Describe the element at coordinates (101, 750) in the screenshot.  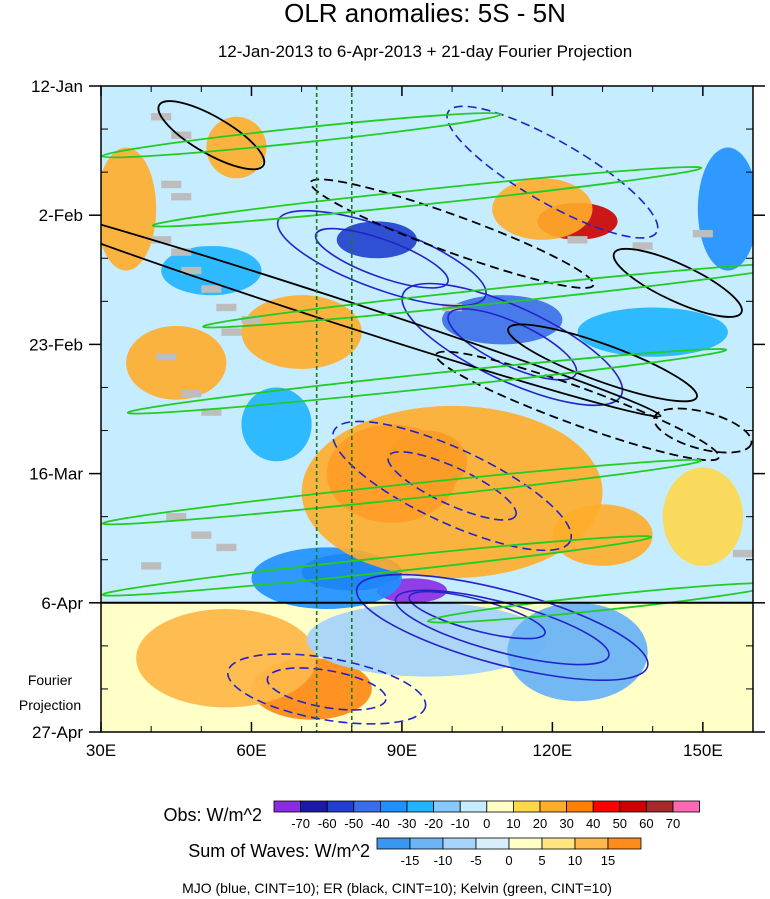
I see `x-tick-label-0: 30E` at that location.